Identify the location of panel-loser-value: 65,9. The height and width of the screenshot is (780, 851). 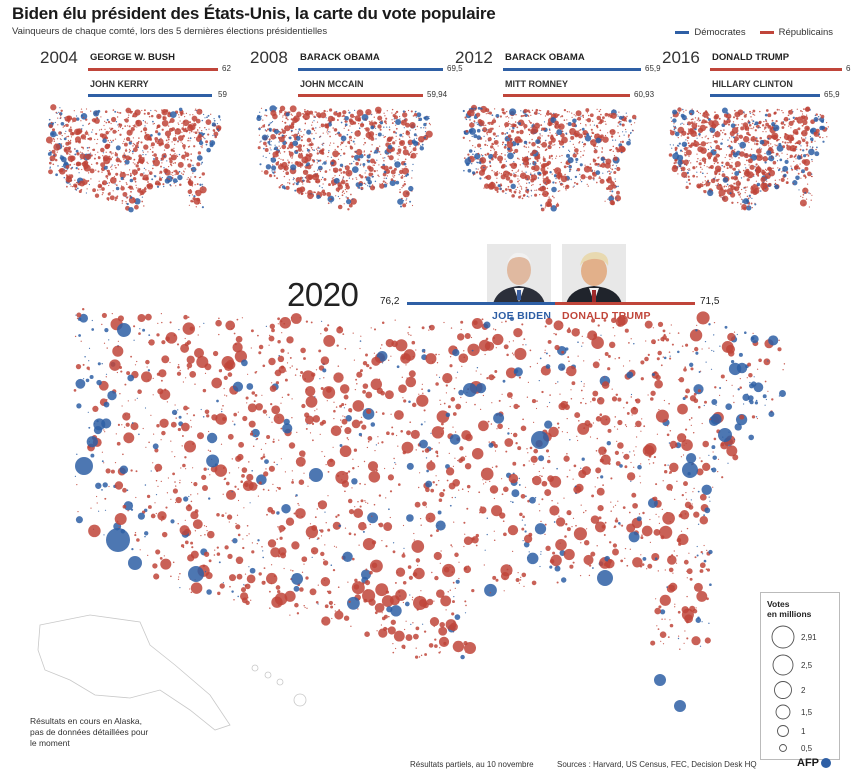
(832, 94).